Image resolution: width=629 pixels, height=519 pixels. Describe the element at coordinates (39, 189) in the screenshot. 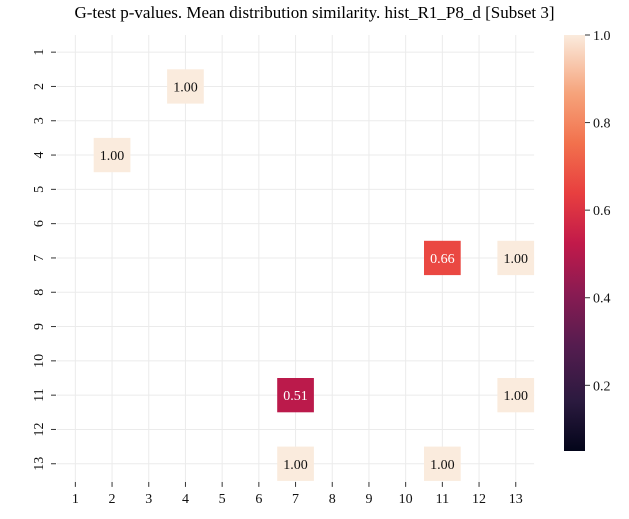

I see `y-tick-label: 5` at that location.